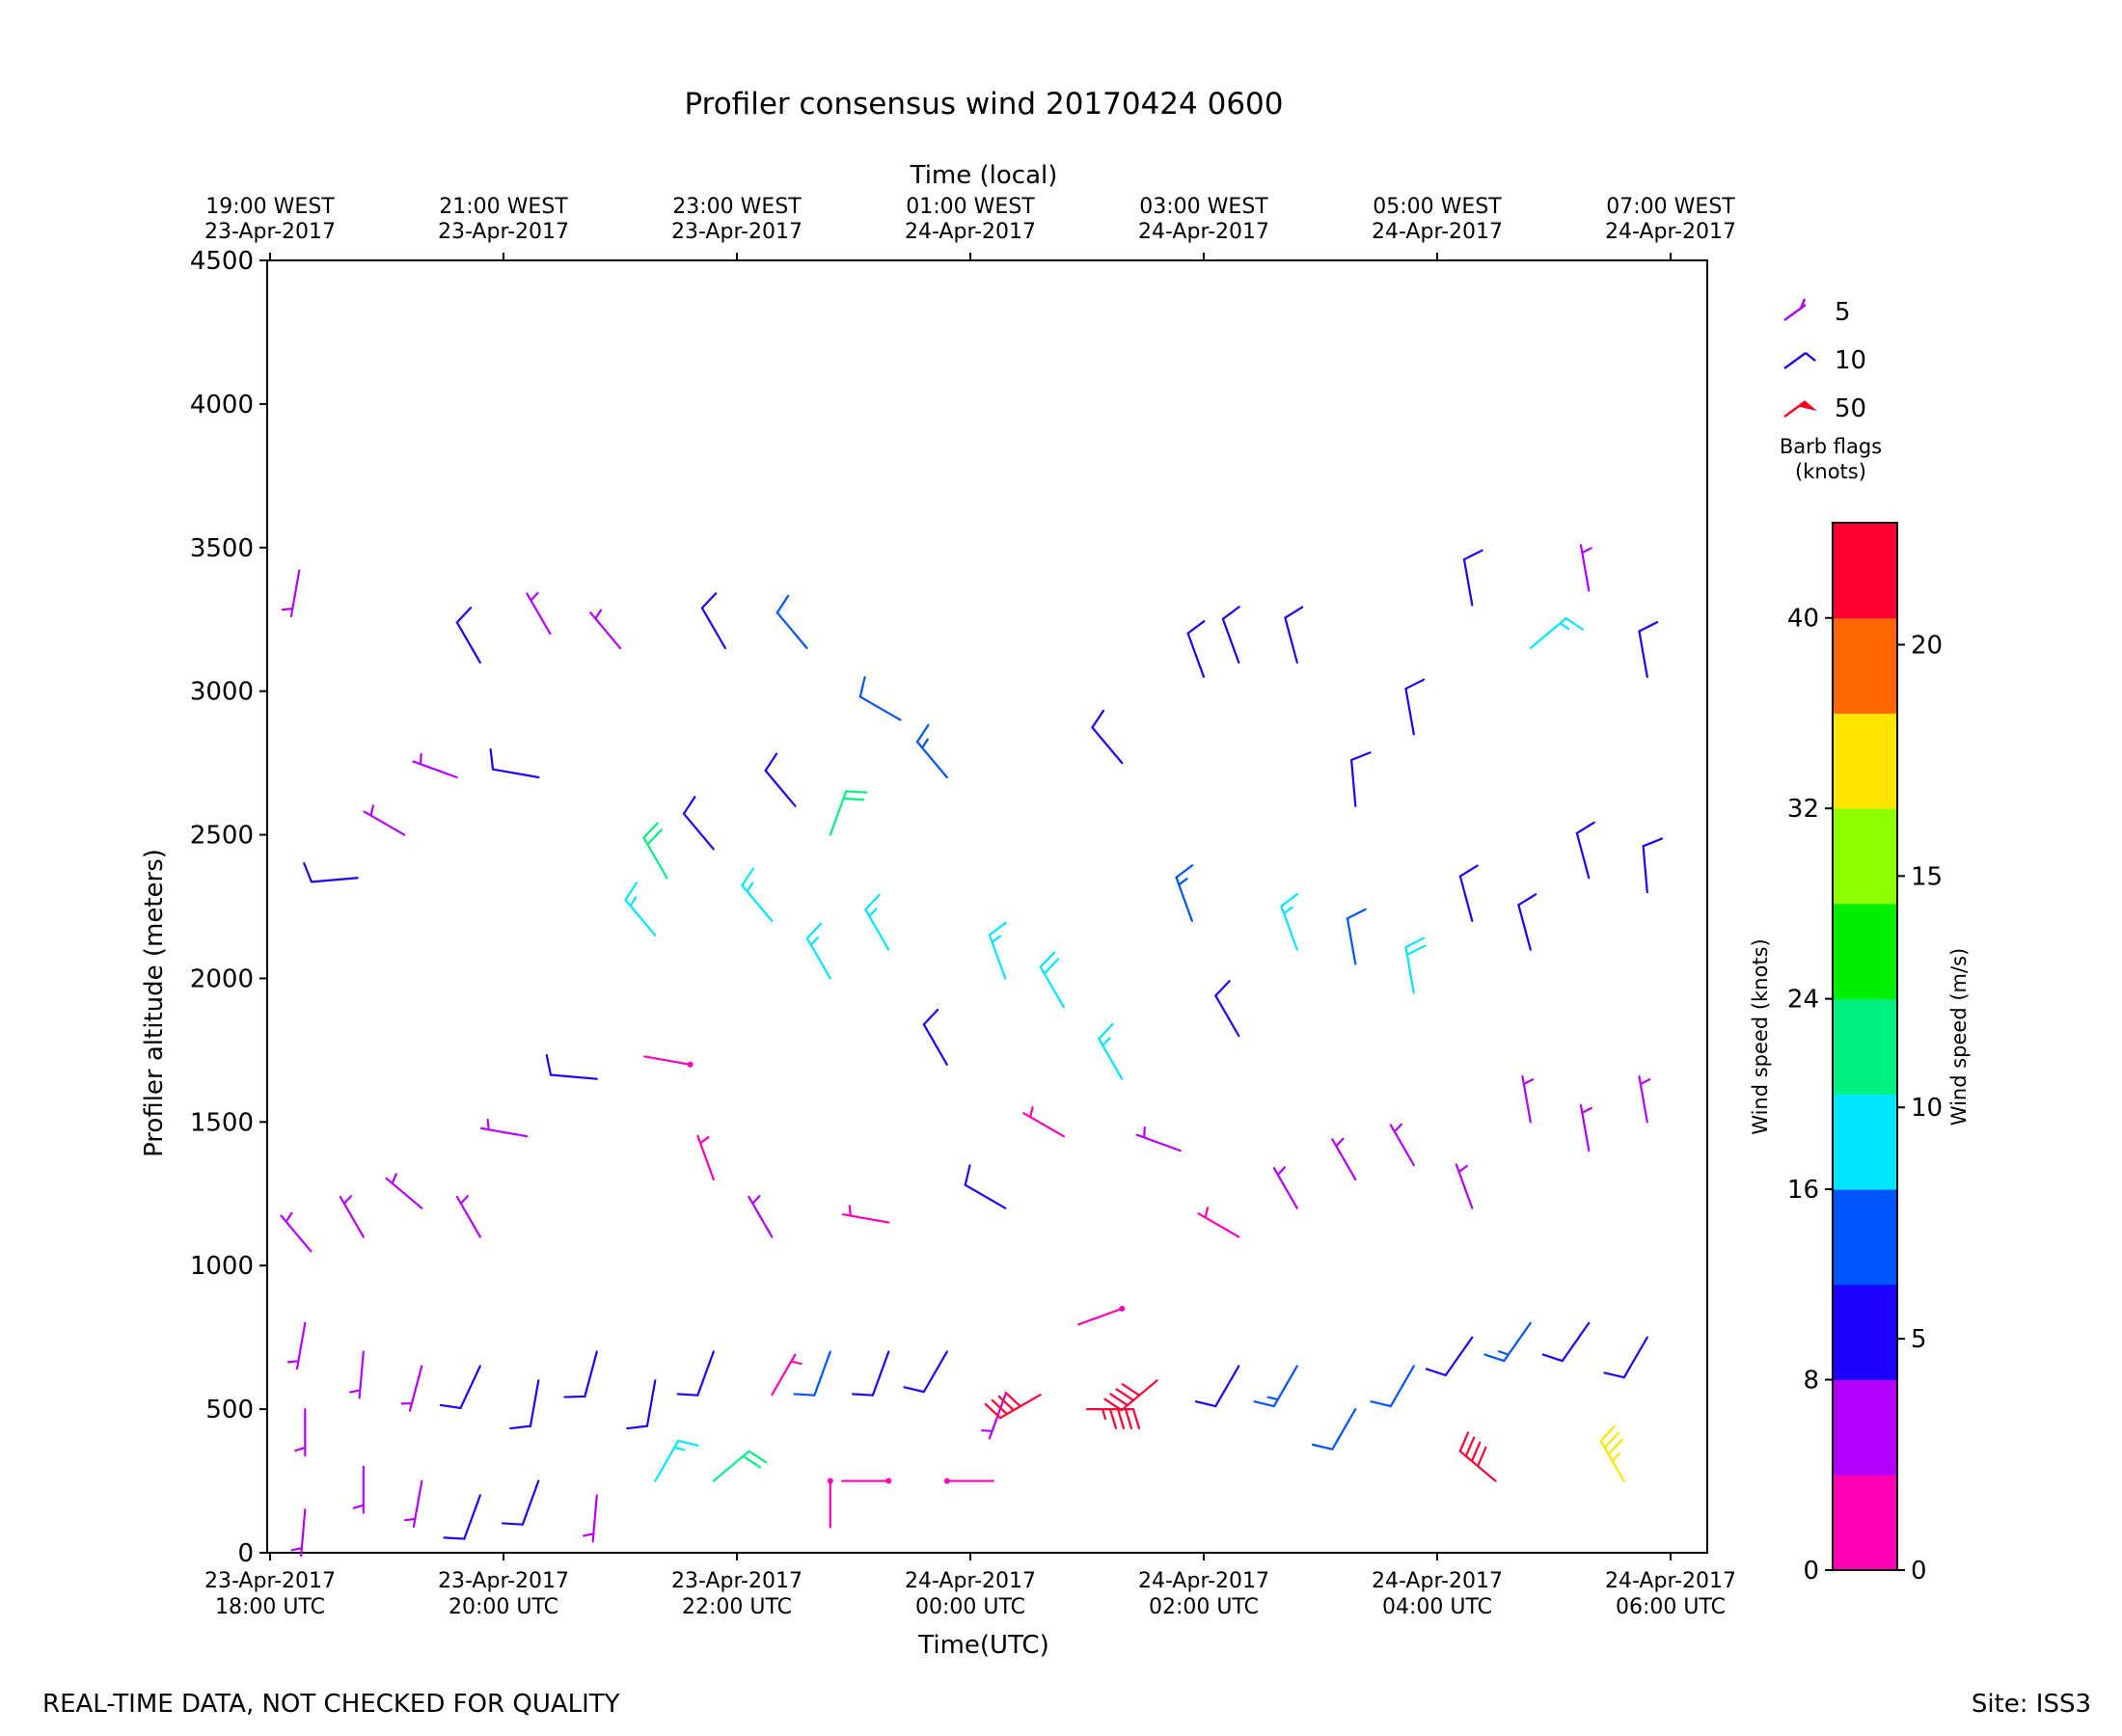  What do you see at coordinates (1795, 309) in the screenshot?
I see `barb-legend-item` at bounding box center [1795, 309].